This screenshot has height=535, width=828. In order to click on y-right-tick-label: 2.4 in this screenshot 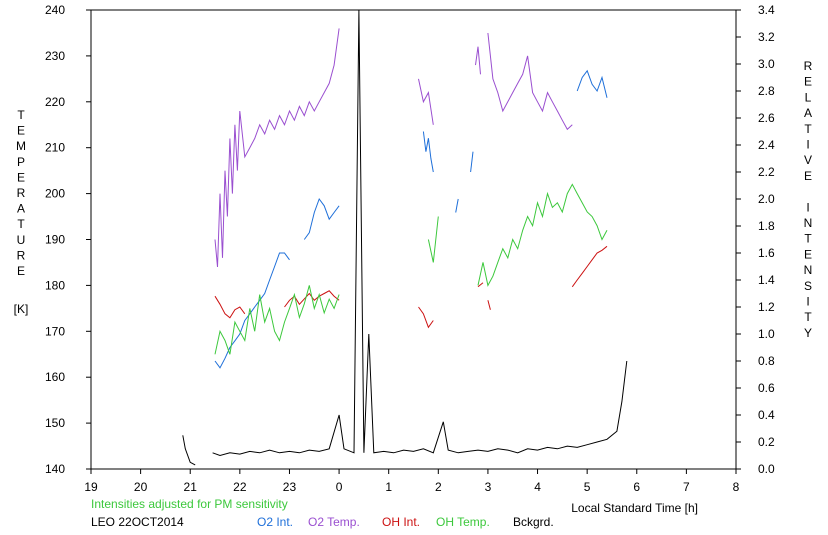, I will do `click(766, 145)`.